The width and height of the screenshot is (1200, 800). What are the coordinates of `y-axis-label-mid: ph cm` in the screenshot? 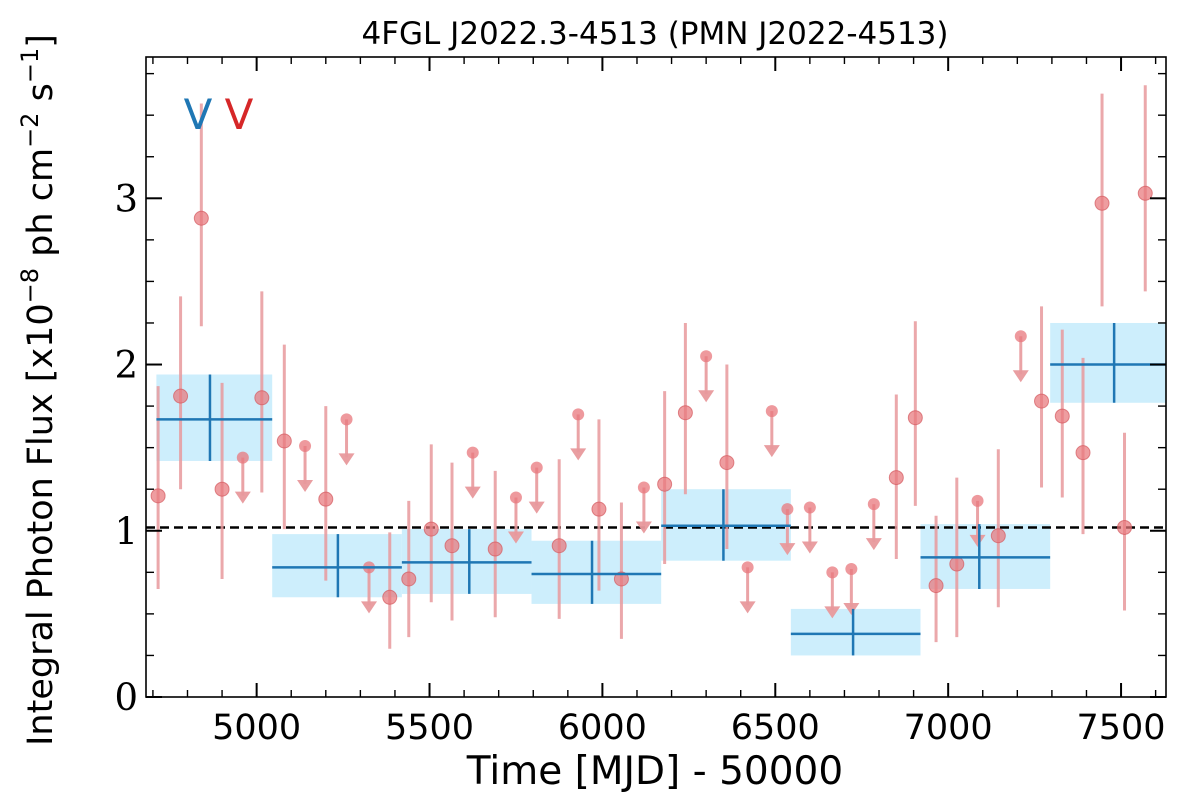 It's located at (41, 208).